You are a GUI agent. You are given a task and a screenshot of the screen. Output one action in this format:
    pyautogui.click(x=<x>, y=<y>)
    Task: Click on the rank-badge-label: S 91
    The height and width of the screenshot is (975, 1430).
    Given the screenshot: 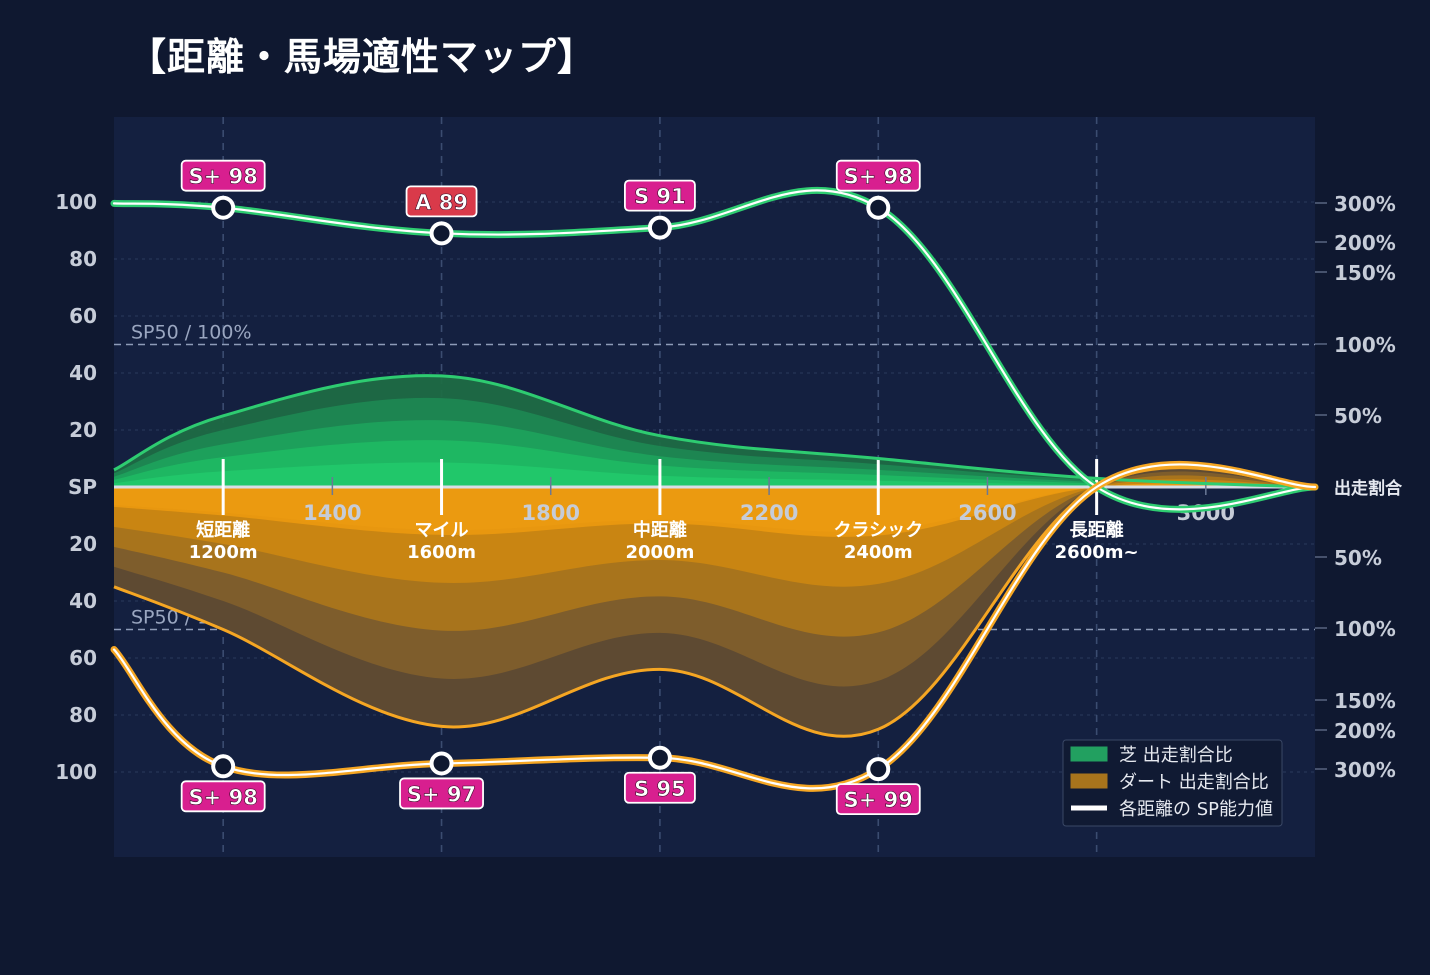 What is the action you would take?
    pyautogui.click(x=660, y=197)
    